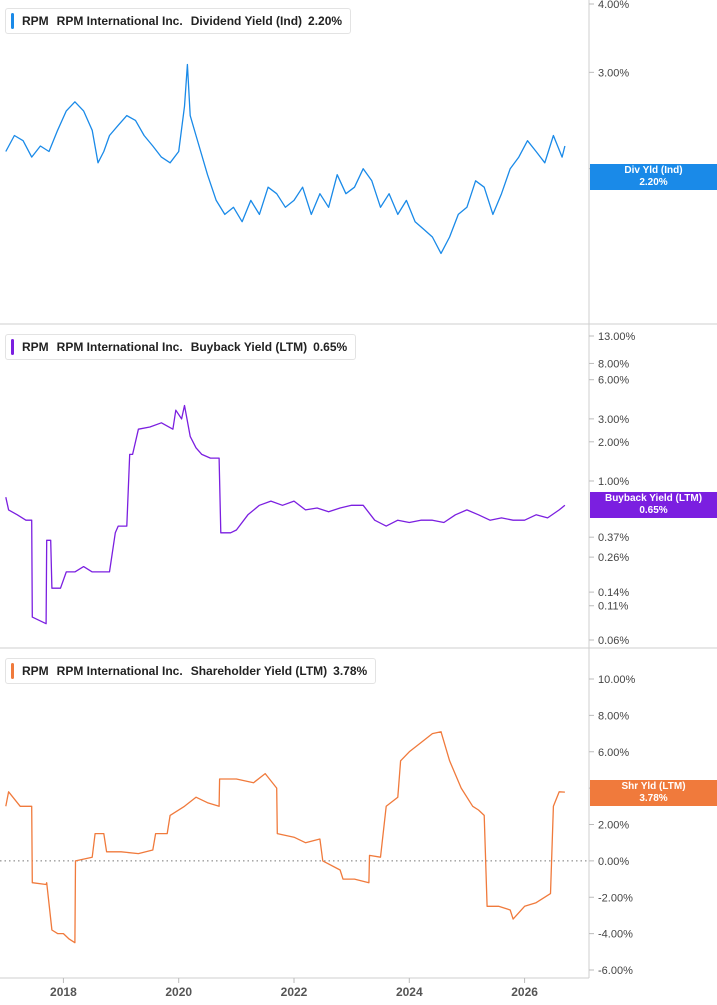 The height and width of the screenshot is (1005, 717). What do you see at coordinates (615, 898) in the screenshot?
I see `y-tick-label: -2.00%` at bounding box center [615, 898].